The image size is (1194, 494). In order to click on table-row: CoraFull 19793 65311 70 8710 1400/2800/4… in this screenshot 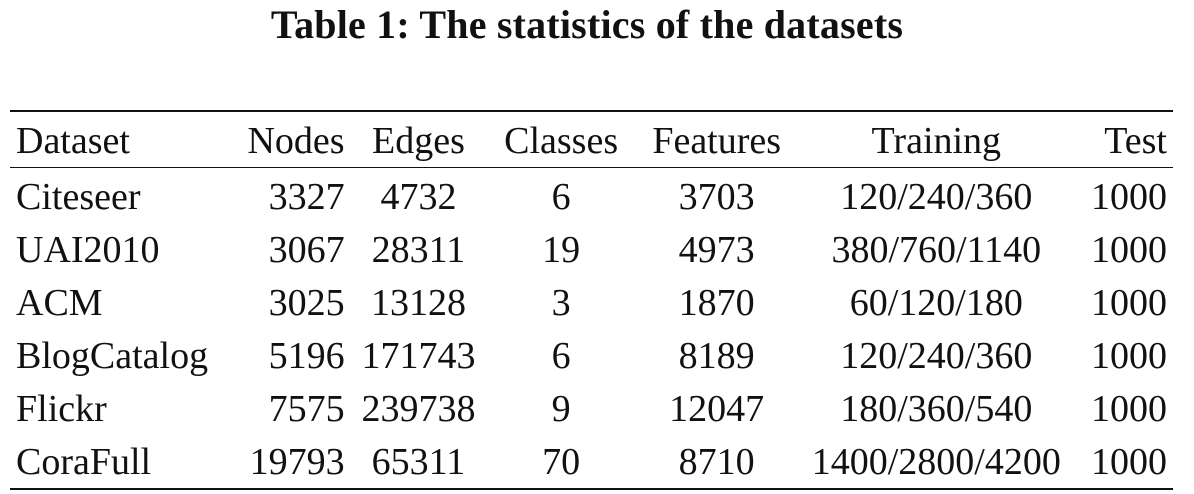, I will do `click(591, 462)`.